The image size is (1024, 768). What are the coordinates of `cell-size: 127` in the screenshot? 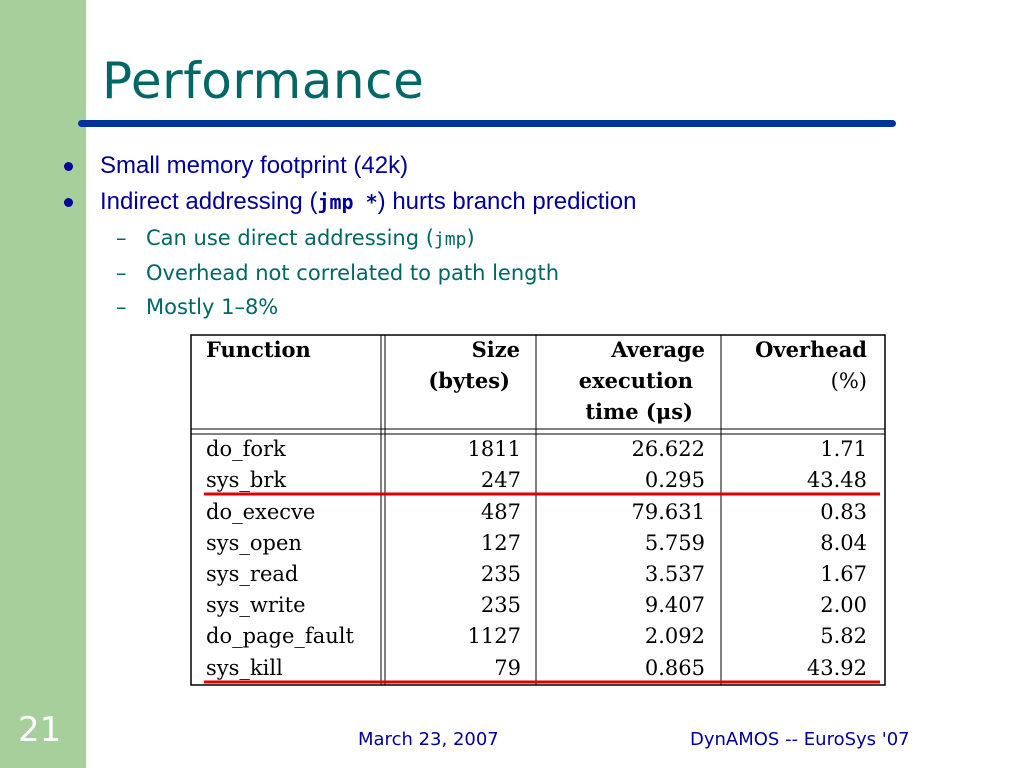 It's located at (501, 543).